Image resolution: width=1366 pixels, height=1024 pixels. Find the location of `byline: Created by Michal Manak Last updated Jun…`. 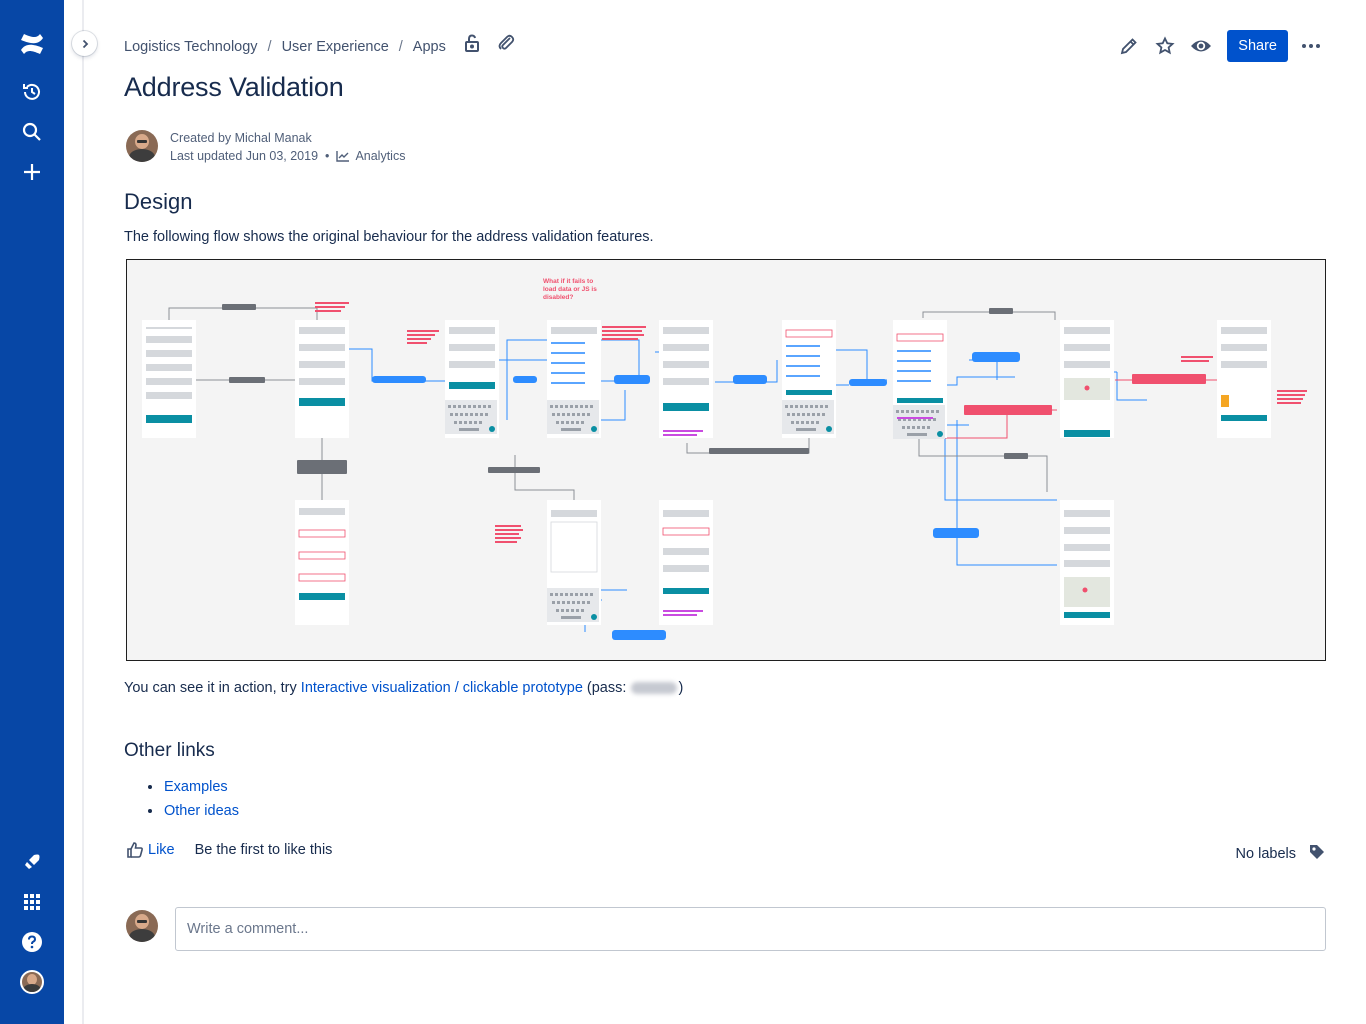

byline: Created by Michal Manak Last updated Jun… is located at coordinates (287, 147).